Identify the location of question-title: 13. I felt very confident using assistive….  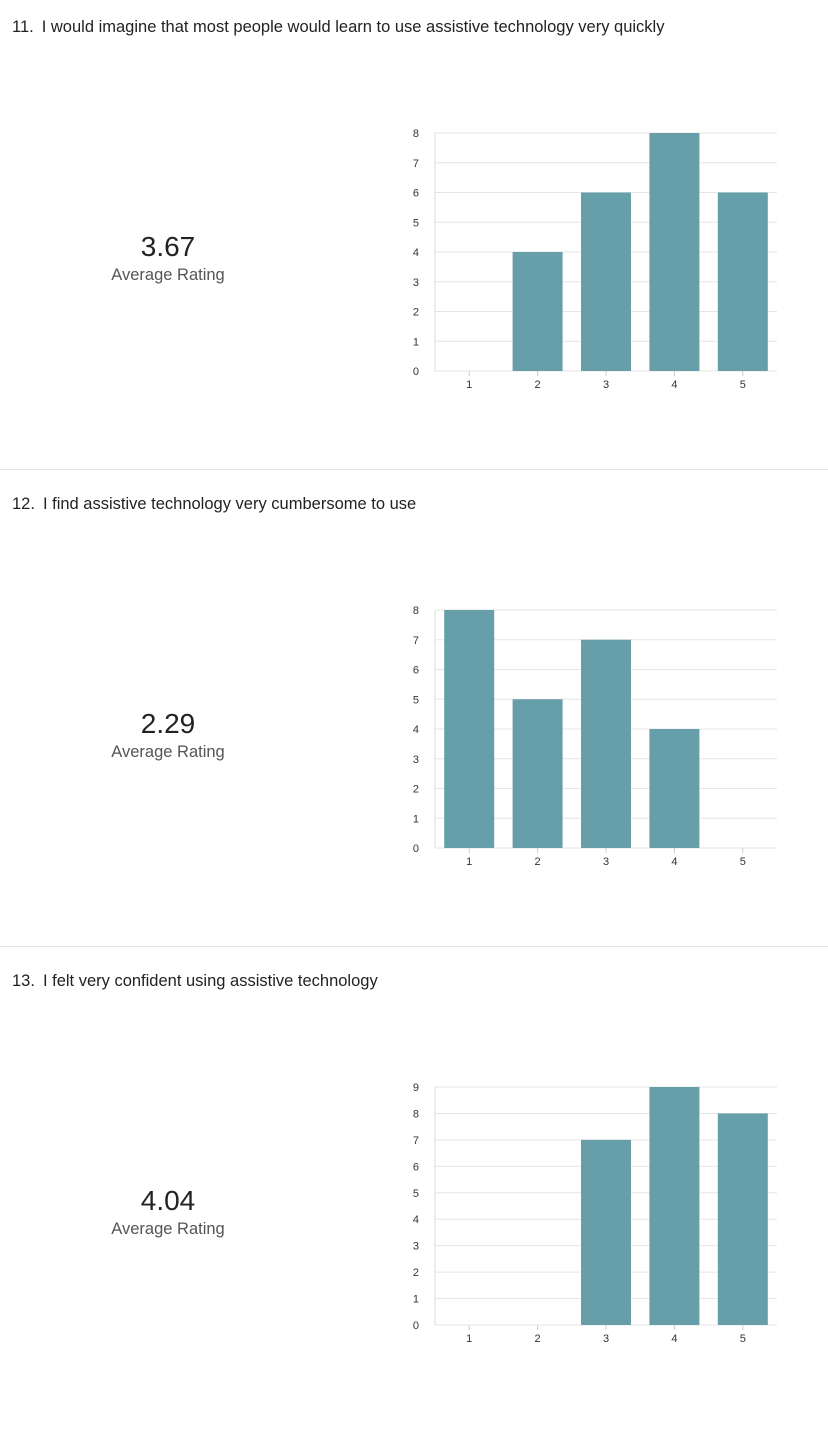
(195, 981).